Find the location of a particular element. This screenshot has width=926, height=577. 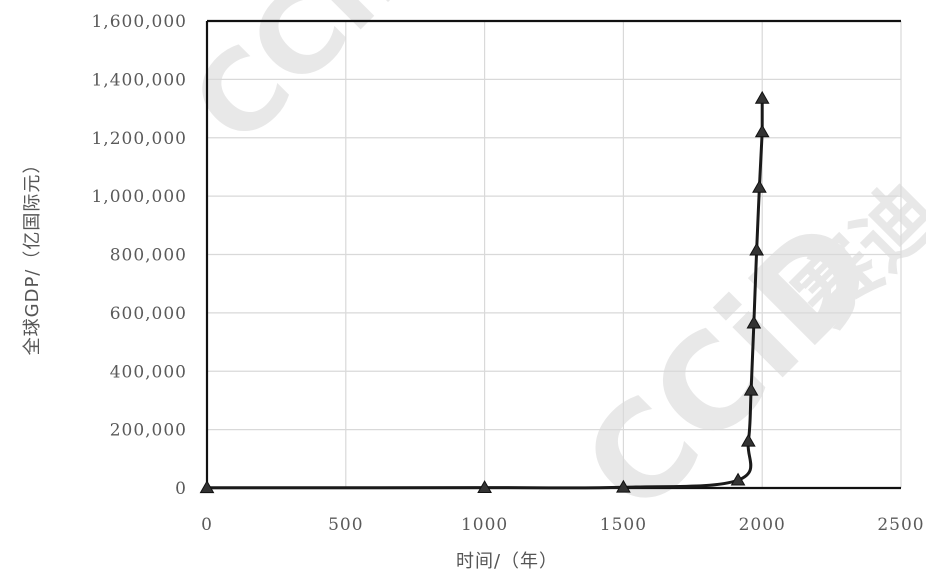

y-tick-label: 600,000 is located at coordinates (148, 314).